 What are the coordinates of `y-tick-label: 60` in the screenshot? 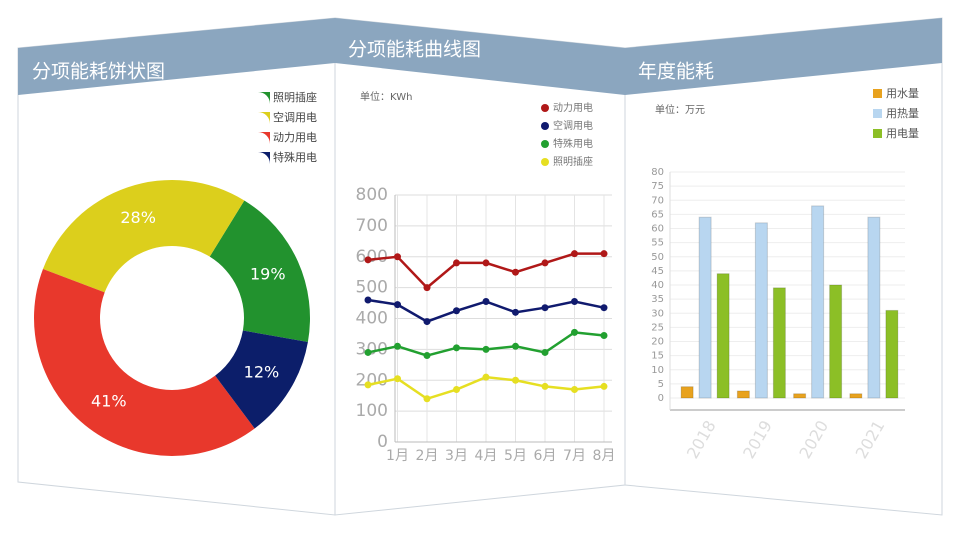 It's located at (657, 229).